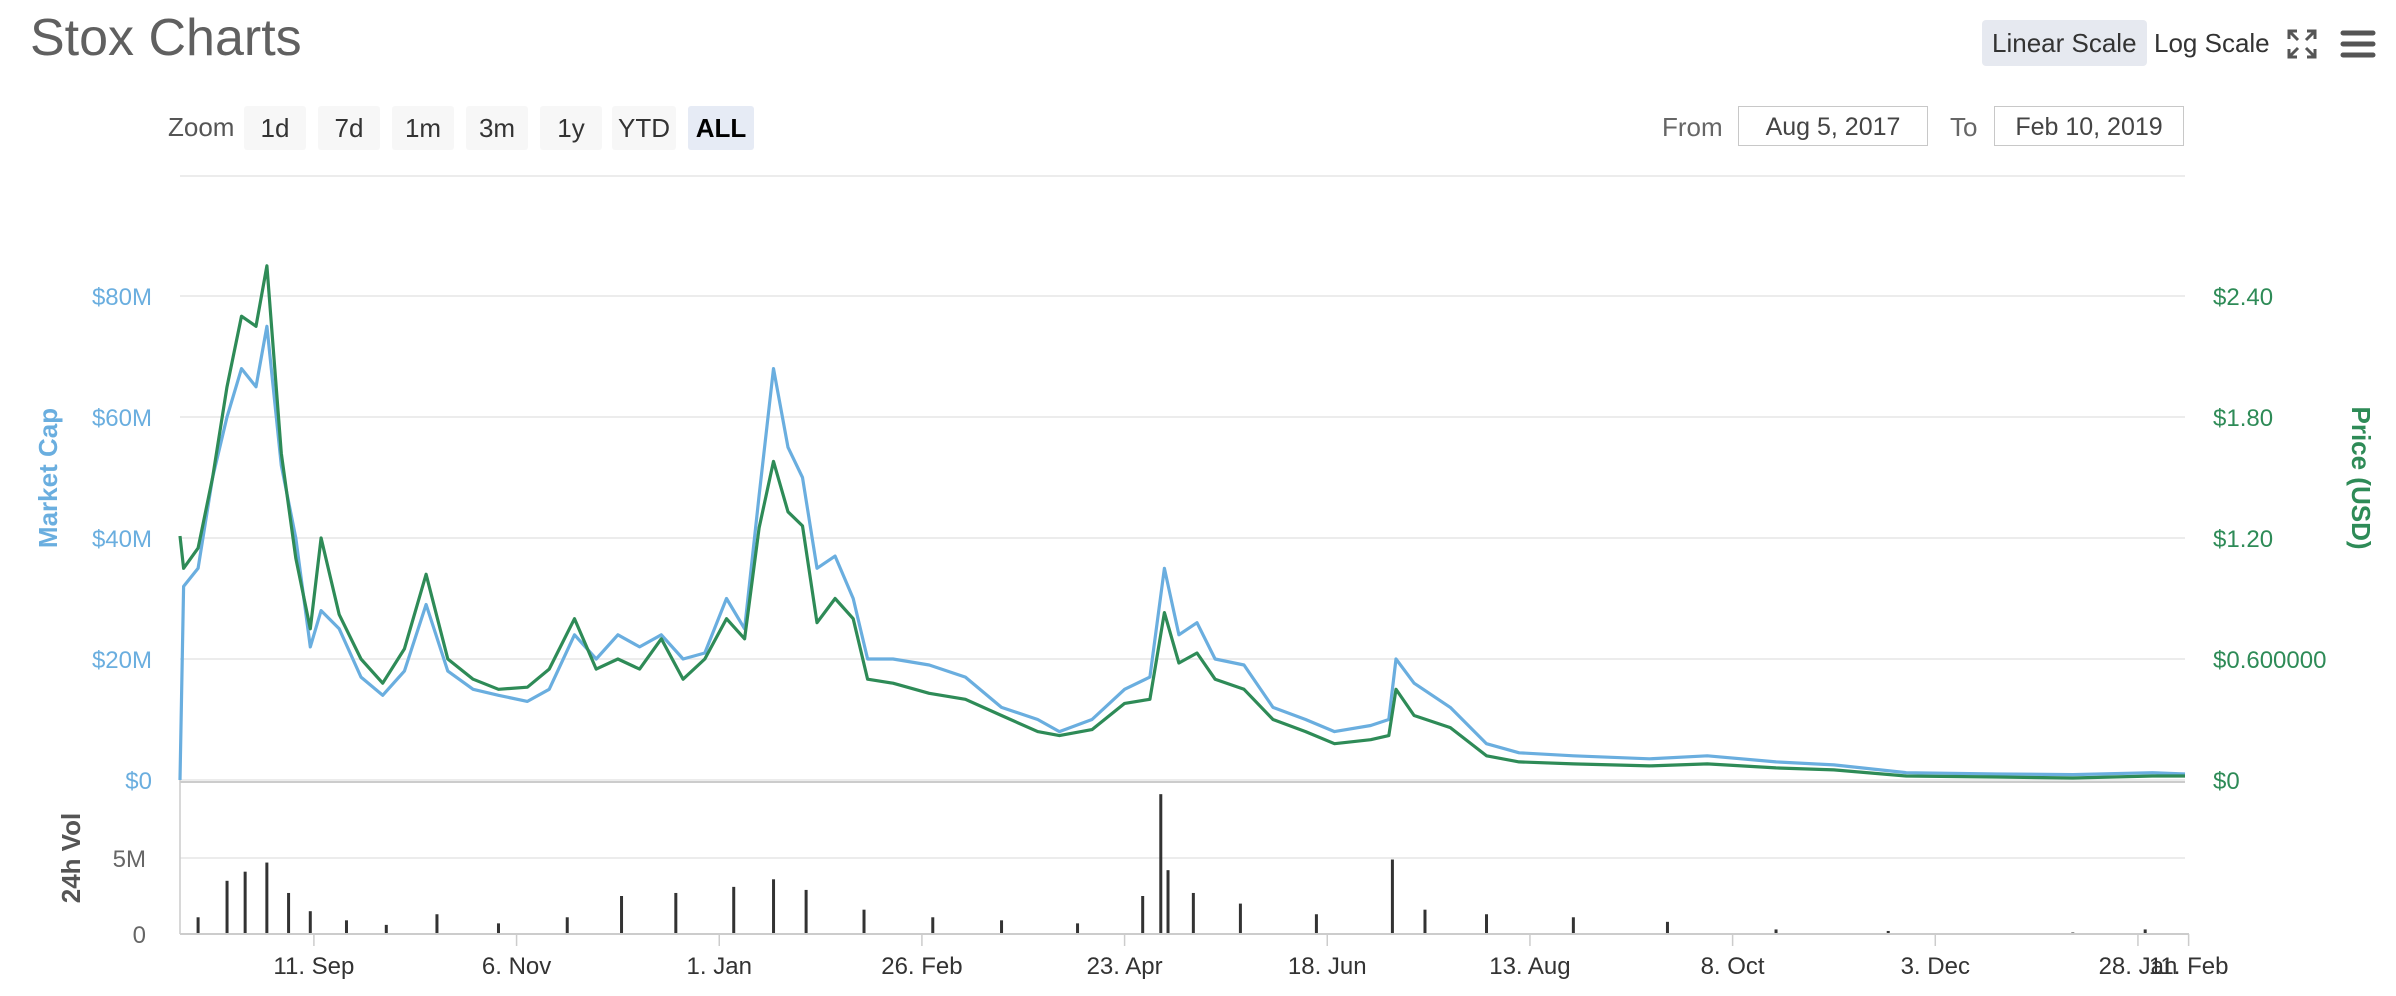 Image resolution: width=2396 pixels, height=996 pixels. I want to click on y-right-axis-title: Price (USD), so click(2361, 477).